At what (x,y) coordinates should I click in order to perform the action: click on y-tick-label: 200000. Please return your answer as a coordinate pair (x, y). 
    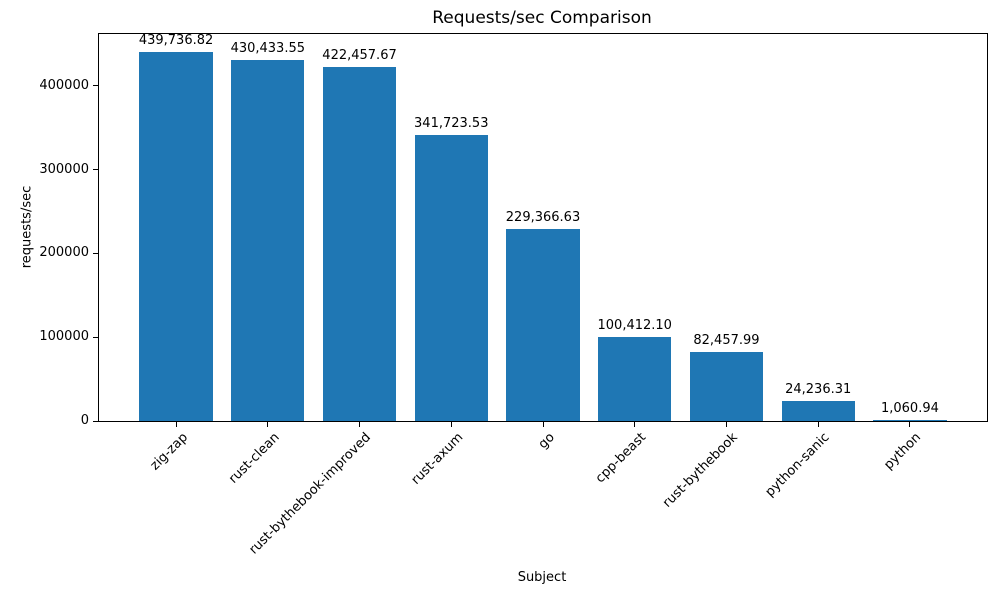
    Looking at the image, I should click on (64, 253).